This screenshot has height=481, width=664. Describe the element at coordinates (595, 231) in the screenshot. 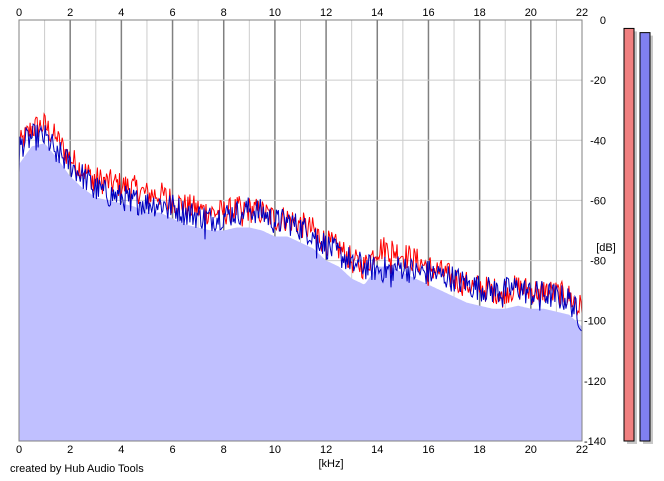

I see `y-tick-labels: 0 -20 -40 -60 -80 -100 -120 -140` at that location.